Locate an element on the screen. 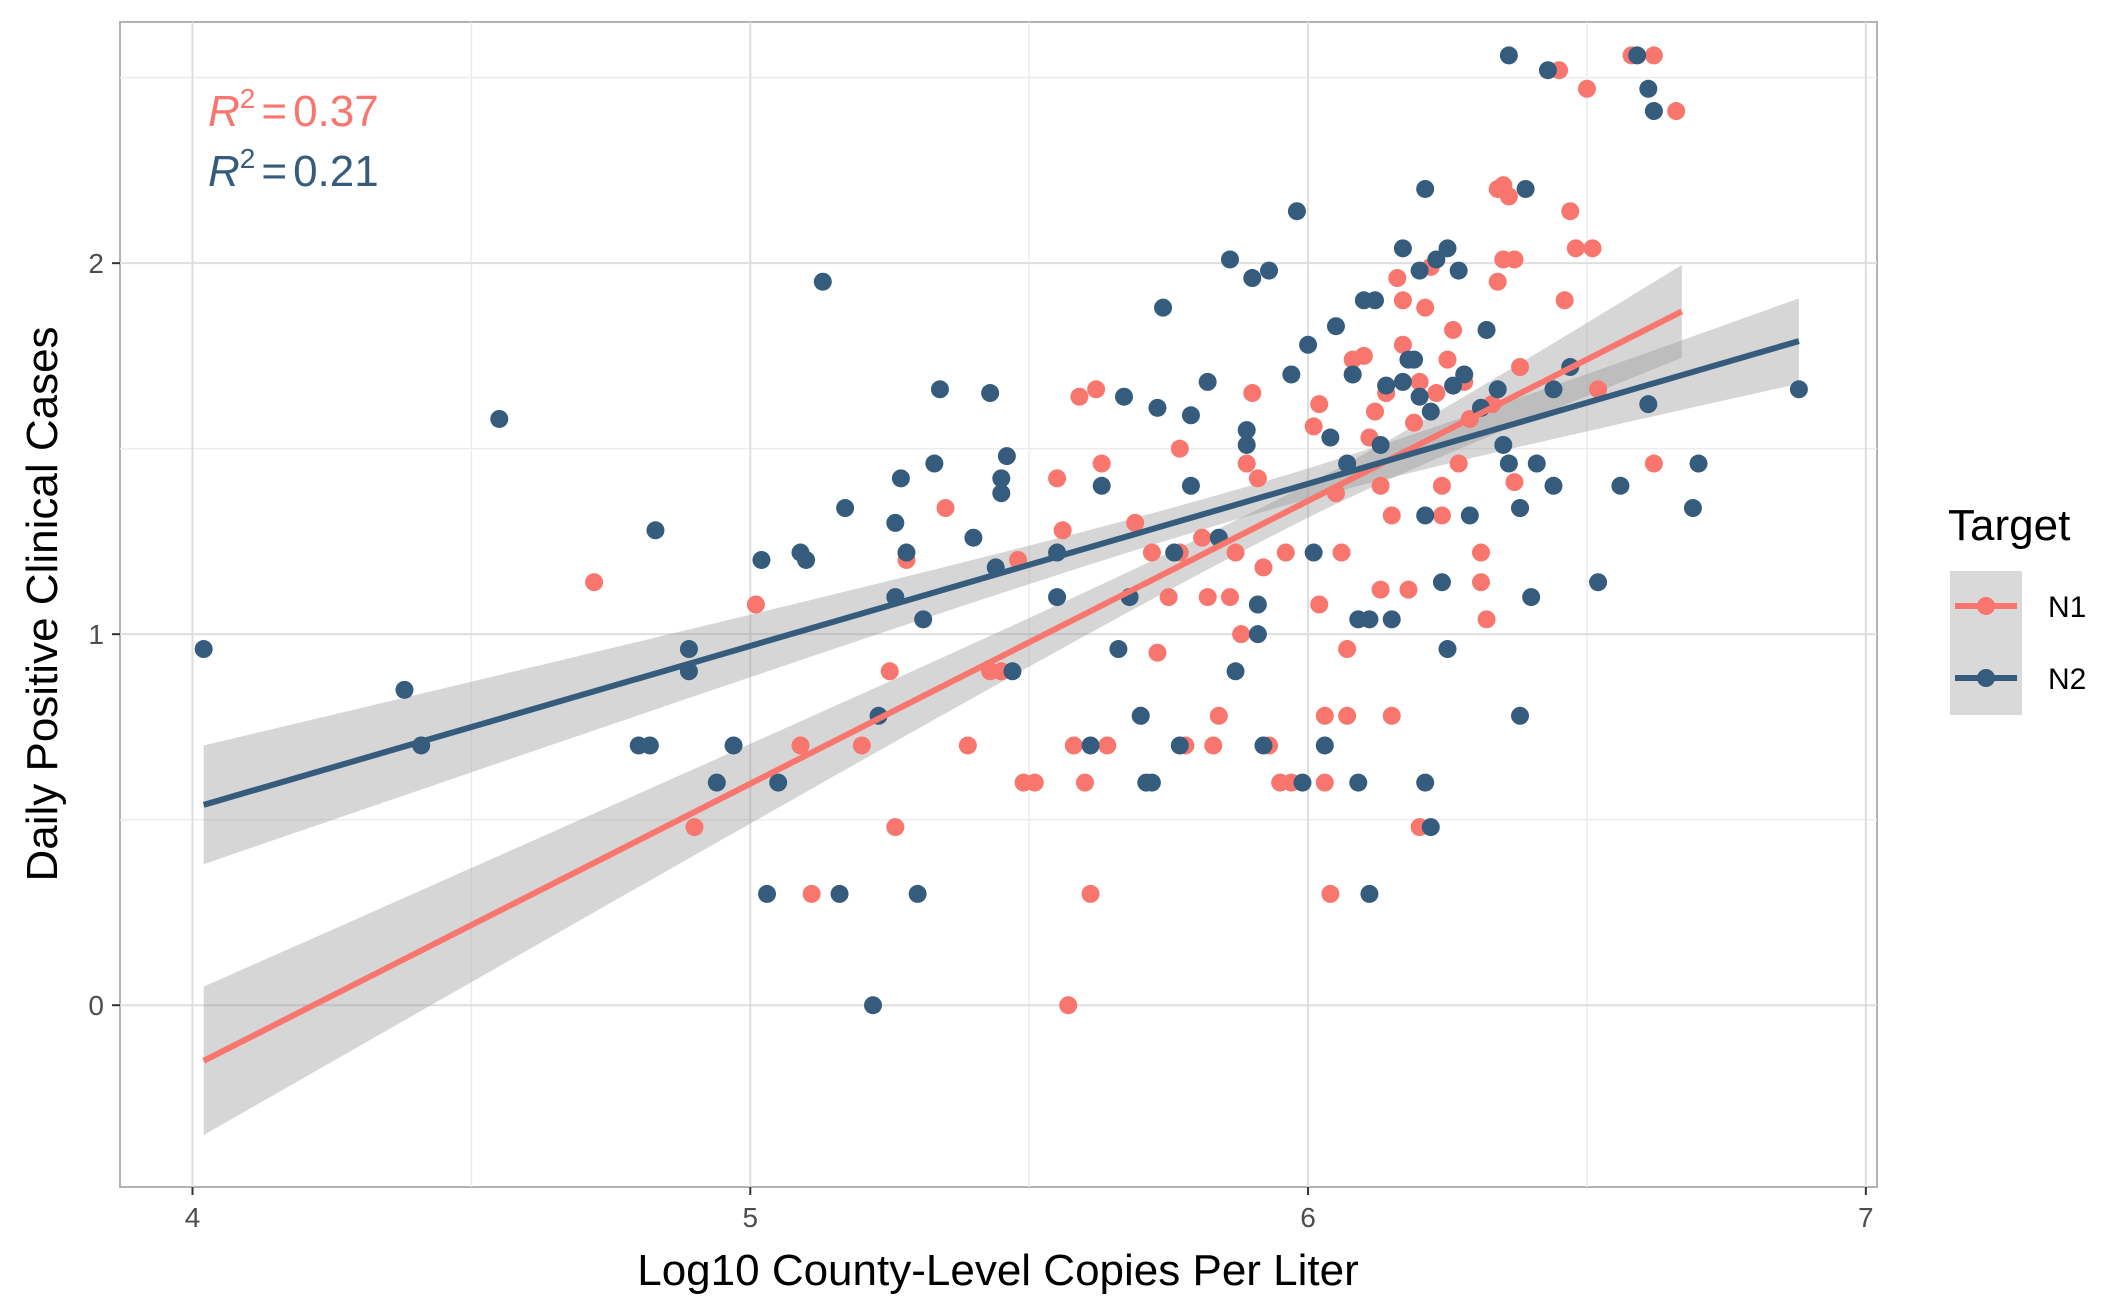 The image size is (2118, 1309). r2-symbol: R is located at coordinates (224, 111).